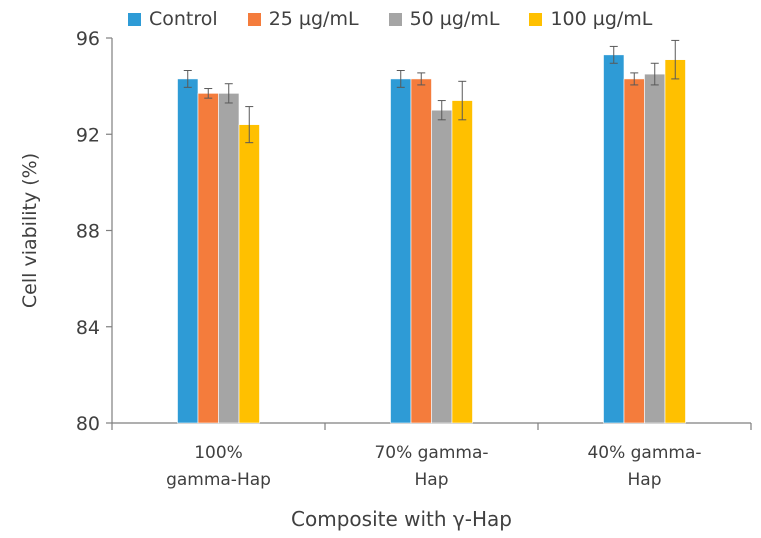 The image size is (761, 538). I want to click on x-tick-label-2-1: Hap, so click(645, 480).